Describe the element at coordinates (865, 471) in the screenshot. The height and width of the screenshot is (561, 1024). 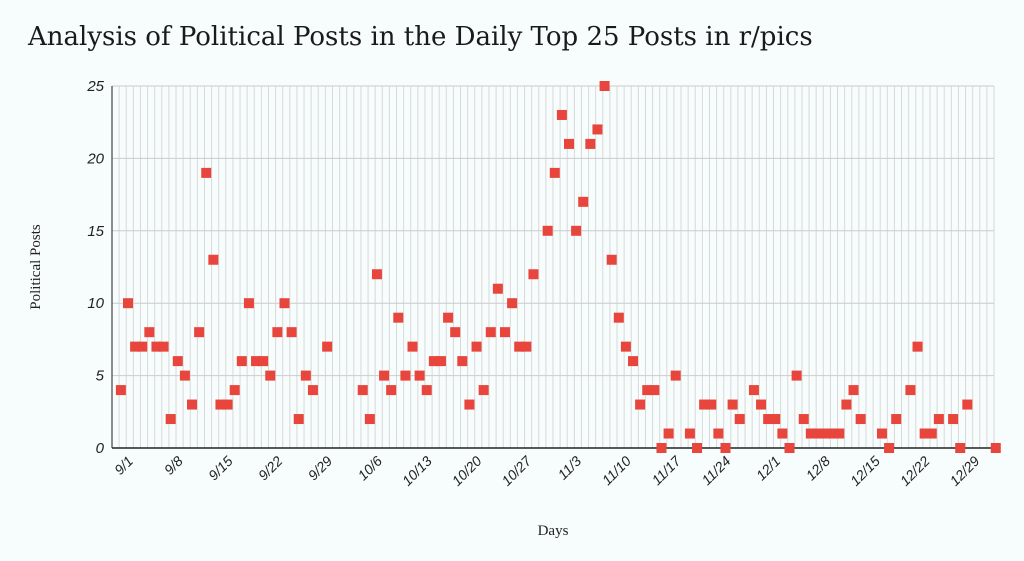
I see `x-tick-label: 12/15` at that location.